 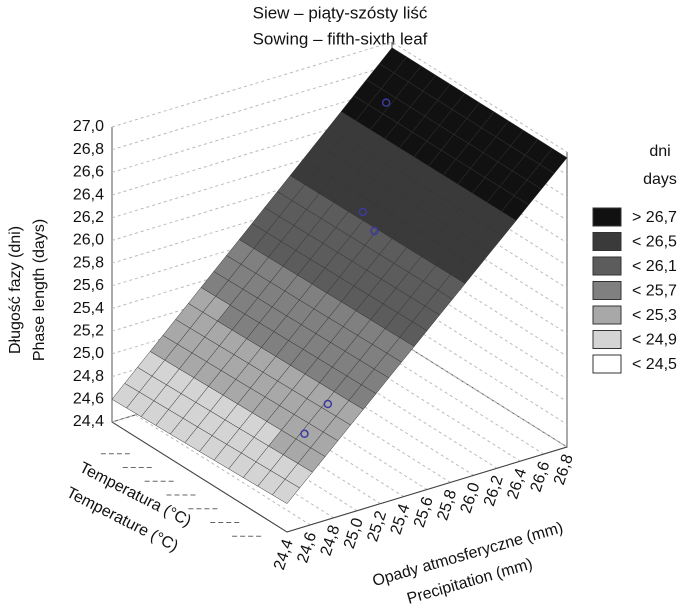 What do you see at coordinates (88, 194) in the screenshot?
I see `z-tick-label: 26,4` at bounding box center [88, 194].